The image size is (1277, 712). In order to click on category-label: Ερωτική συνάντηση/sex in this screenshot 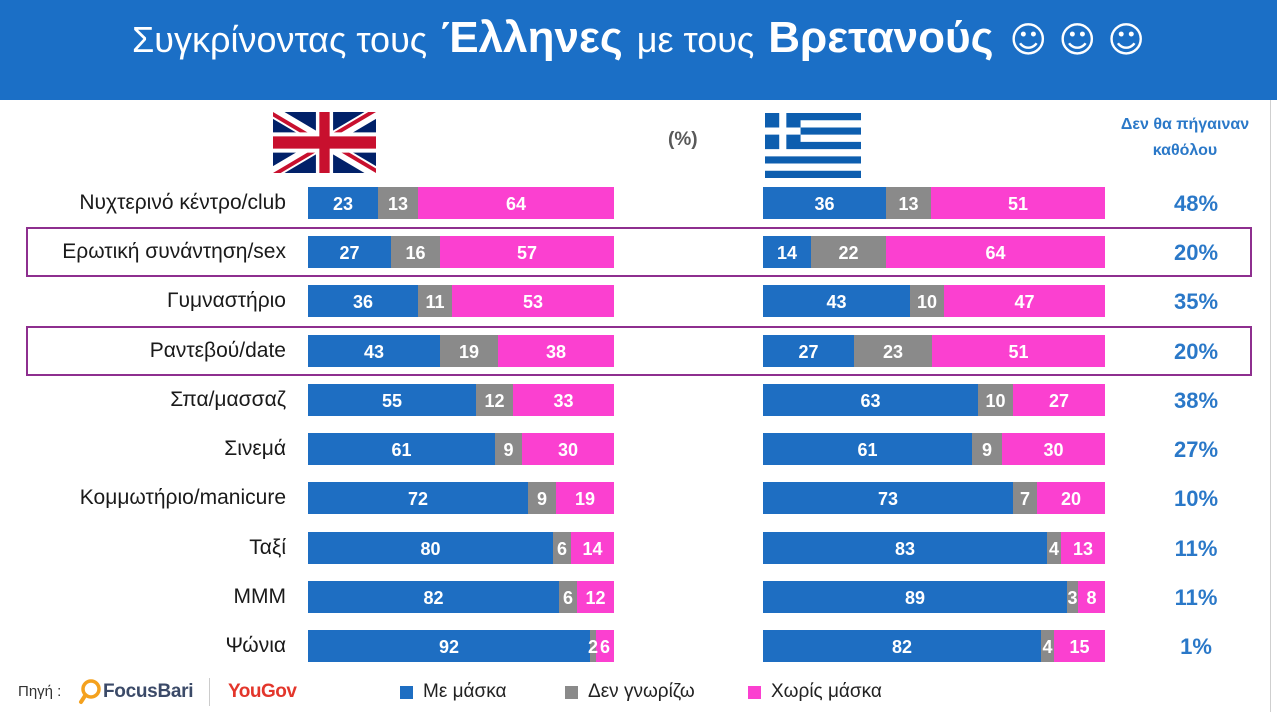, I will do `click(174, 252)`.